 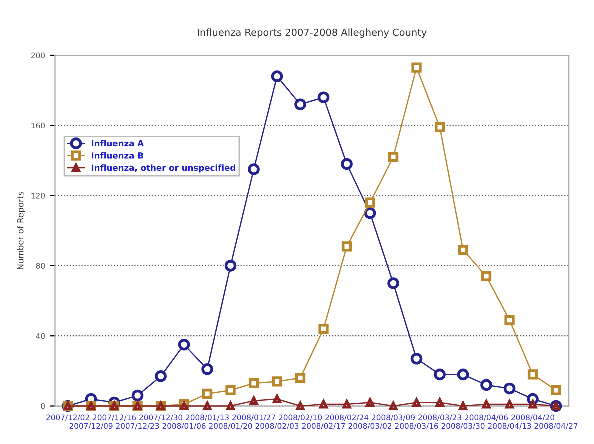 I want to click on chart-title: Influenza Reports 2007-2008 Allegheny County, so click(x=312, y=33).